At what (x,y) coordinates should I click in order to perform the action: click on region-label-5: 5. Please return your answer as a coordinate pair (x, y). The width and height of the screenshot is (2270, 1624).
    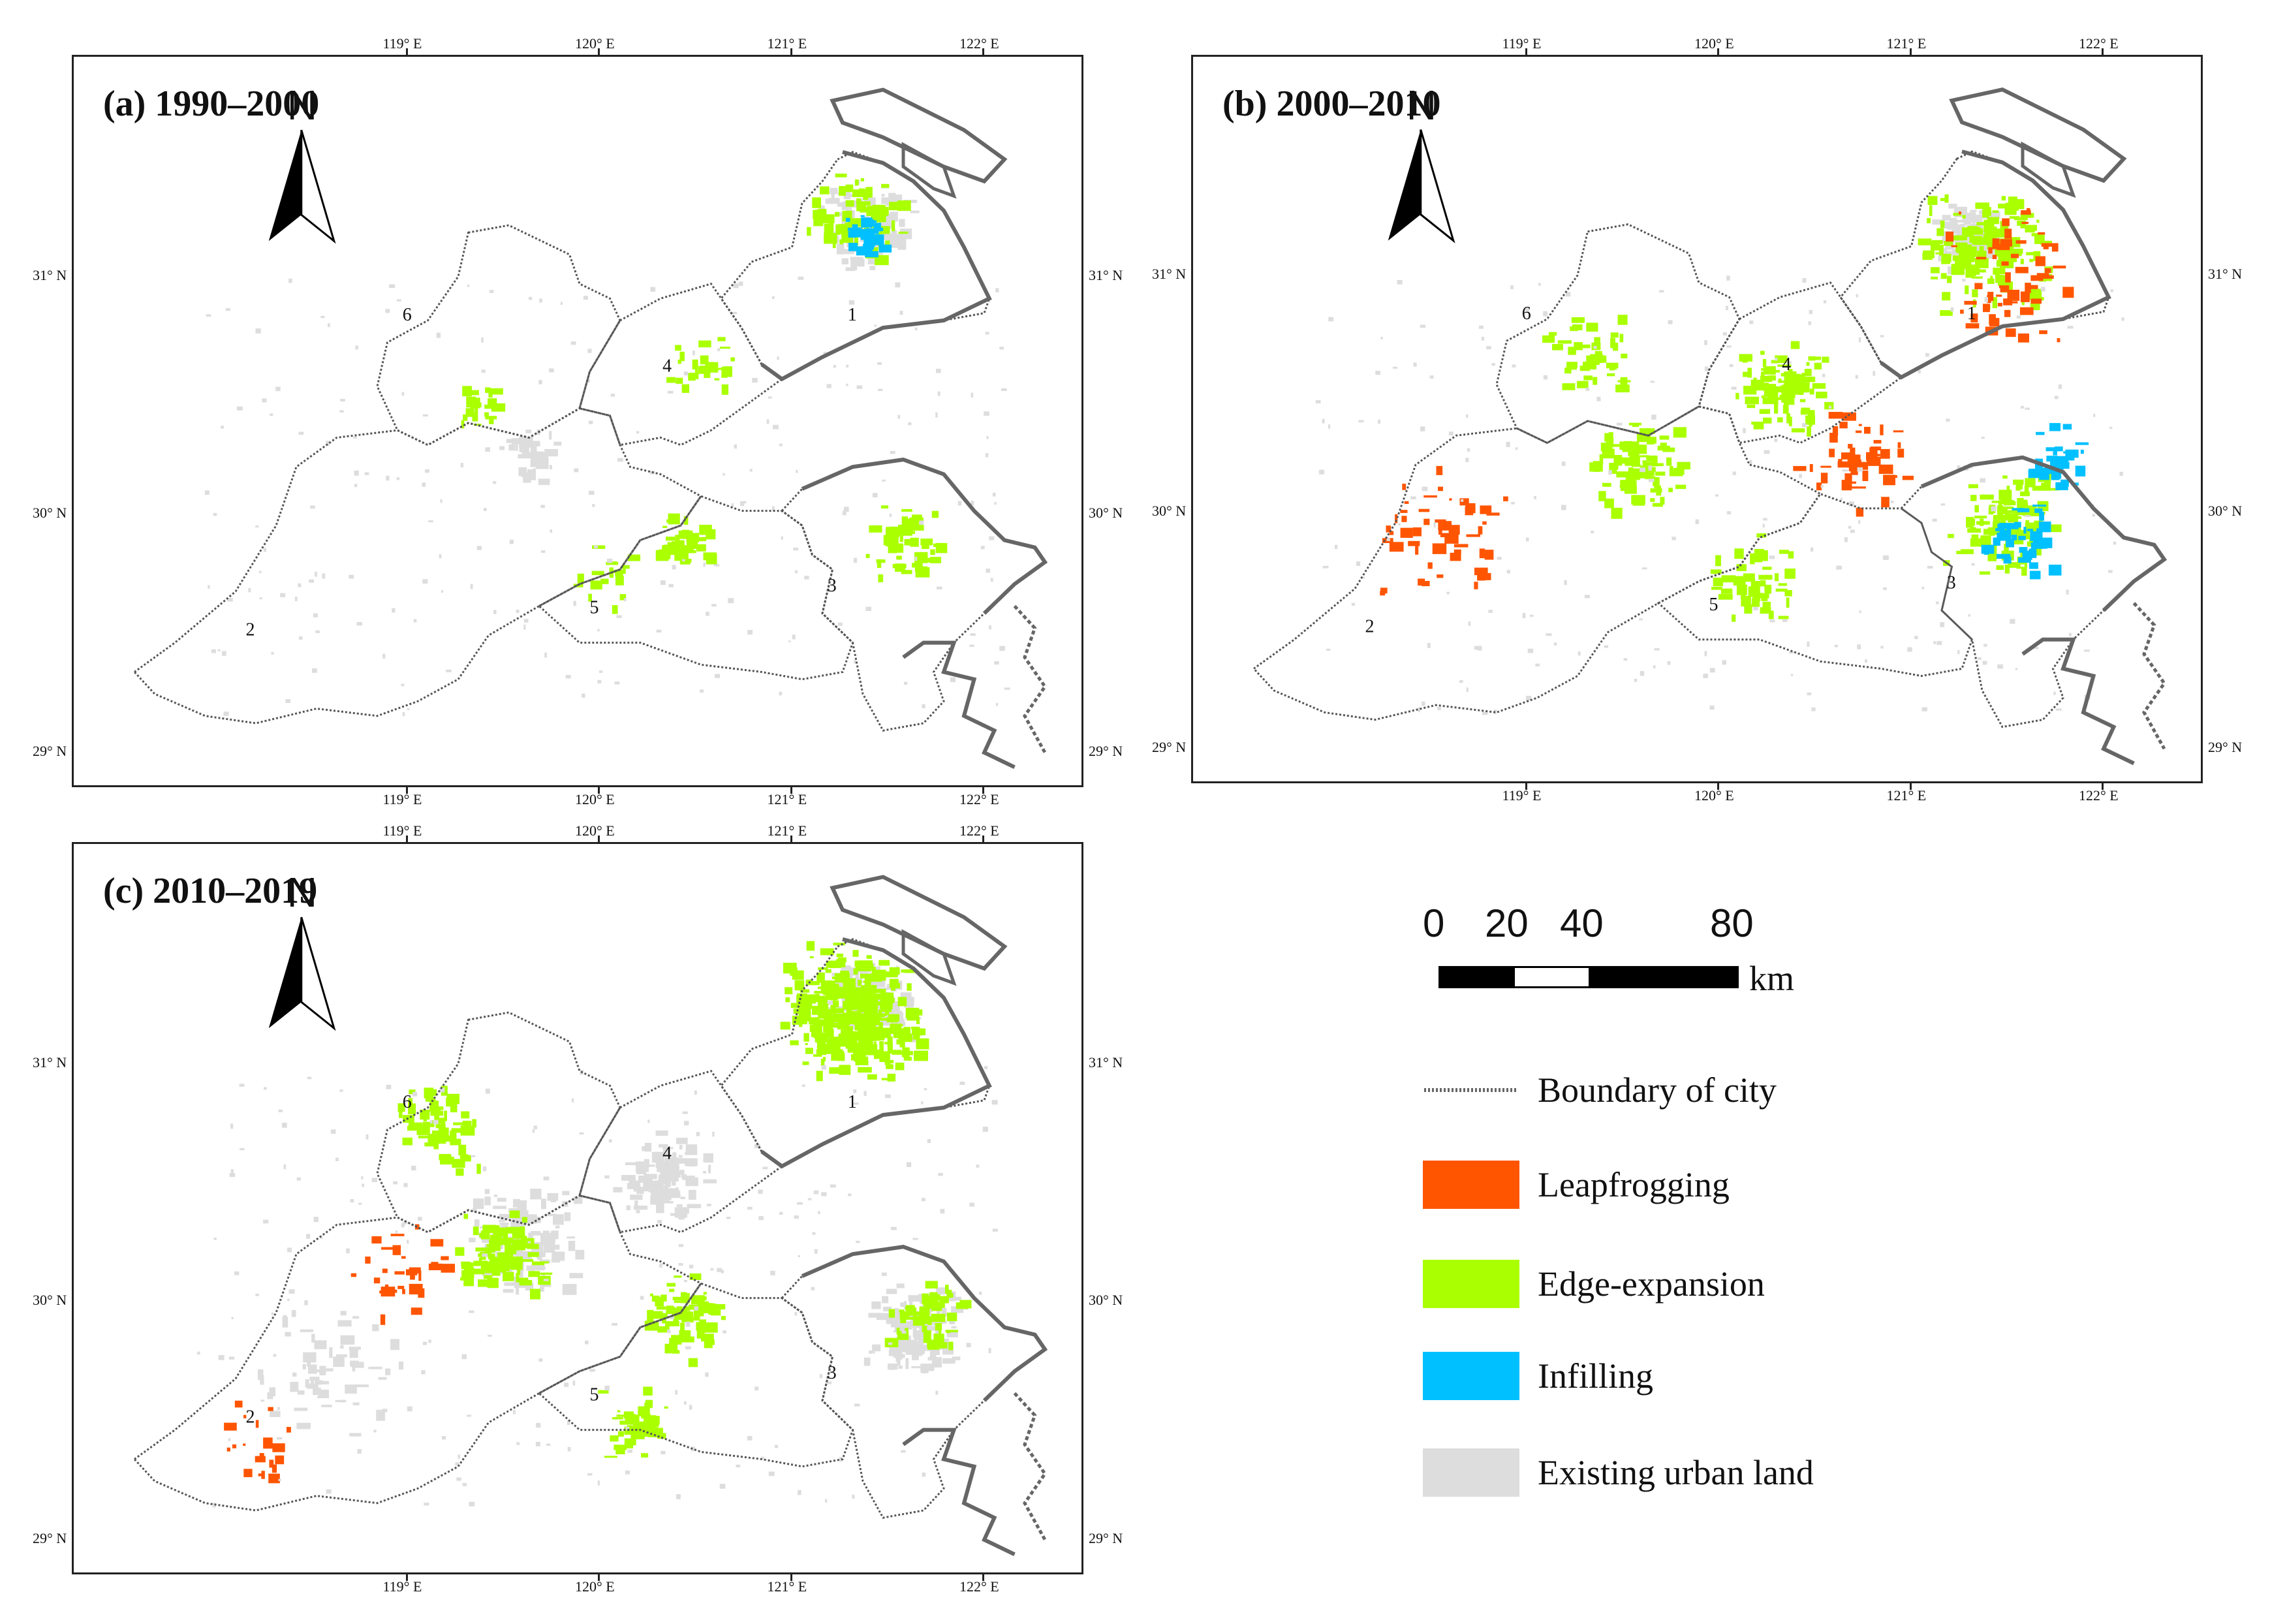
    Looking at the image, I should click on (1713, 605).